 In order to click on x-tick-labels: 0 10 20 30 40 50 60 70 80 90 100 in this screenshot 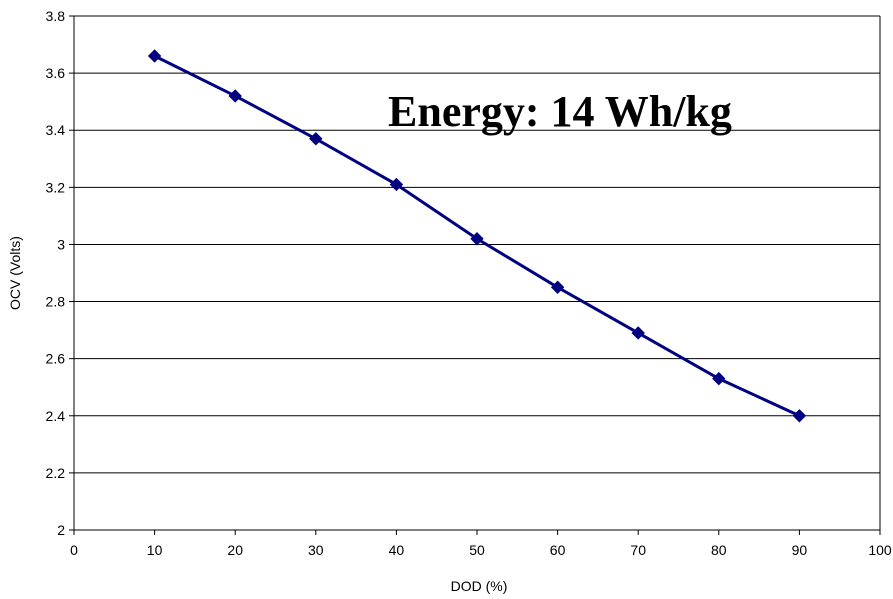, I will do `click(481, 550)`.